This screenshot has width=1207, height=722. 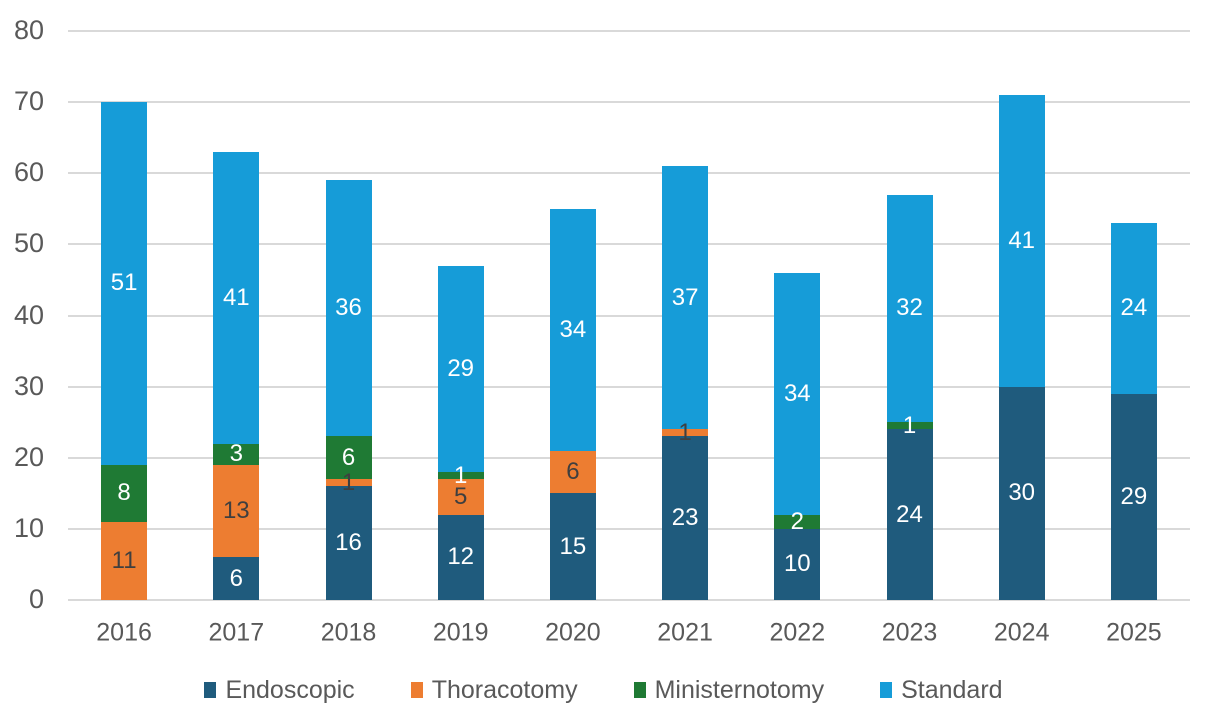 I want to click on y-axis-tick-label: 40, so click(x=28, y=314).